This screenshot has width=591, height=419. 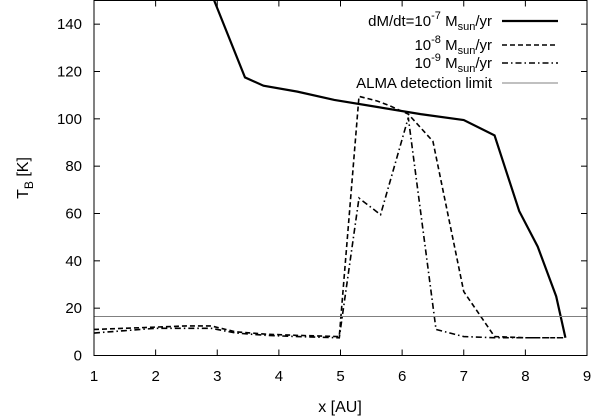 What do you see at coordinates (78, 356) in the screenshot?
I see `y-tick-label: 0` at bounding box center [78, 356].